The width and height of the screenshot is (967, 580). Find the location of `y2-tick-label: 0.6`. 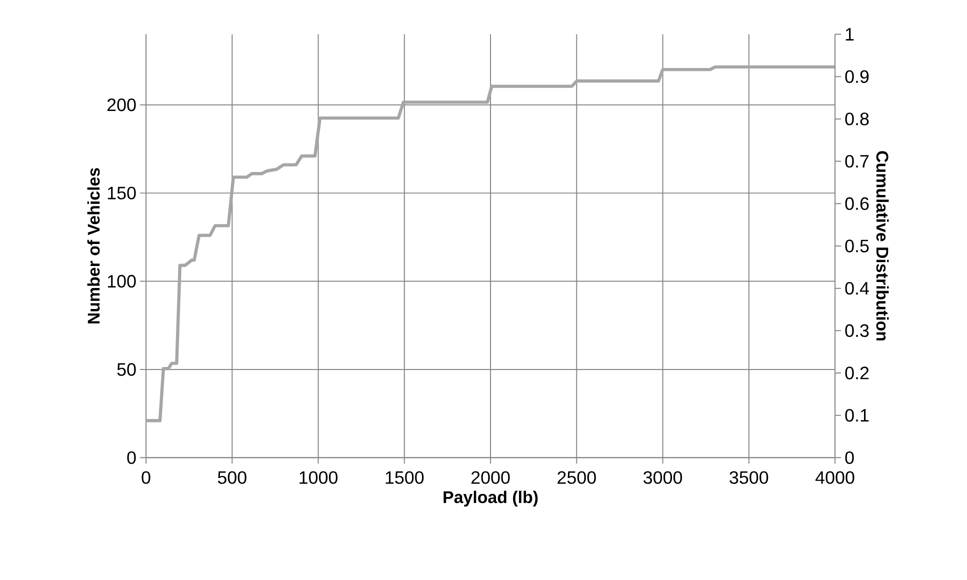

y2-tick-label: 0.6 is located at coordinates (857, 203).